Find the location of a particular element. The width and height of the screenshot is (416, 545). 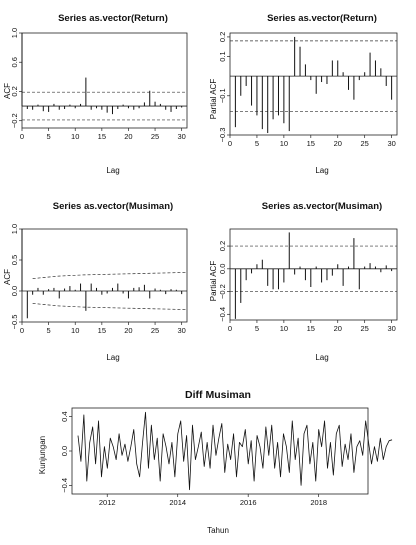

pacf-return-frame is located at coordinates (313, 84).